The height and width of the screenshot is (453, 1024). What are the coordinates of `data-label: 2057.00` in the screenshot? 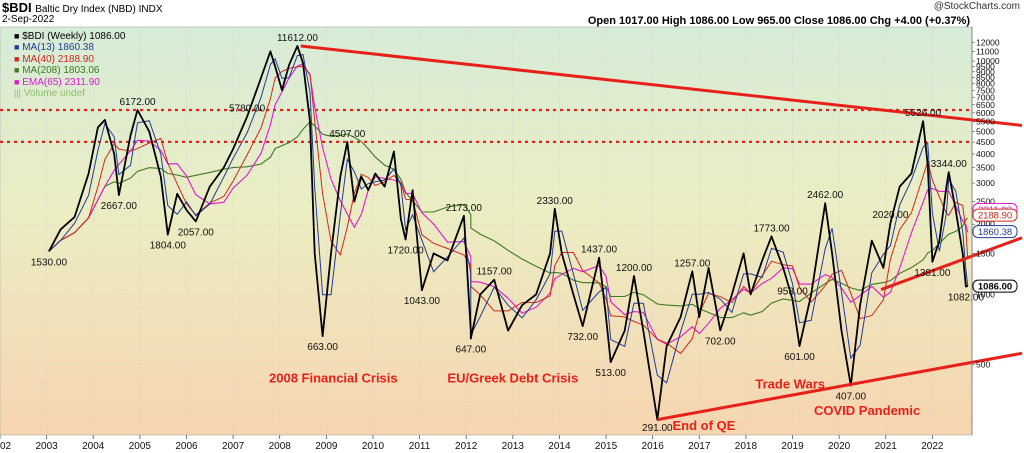 It's located at (196, 232).